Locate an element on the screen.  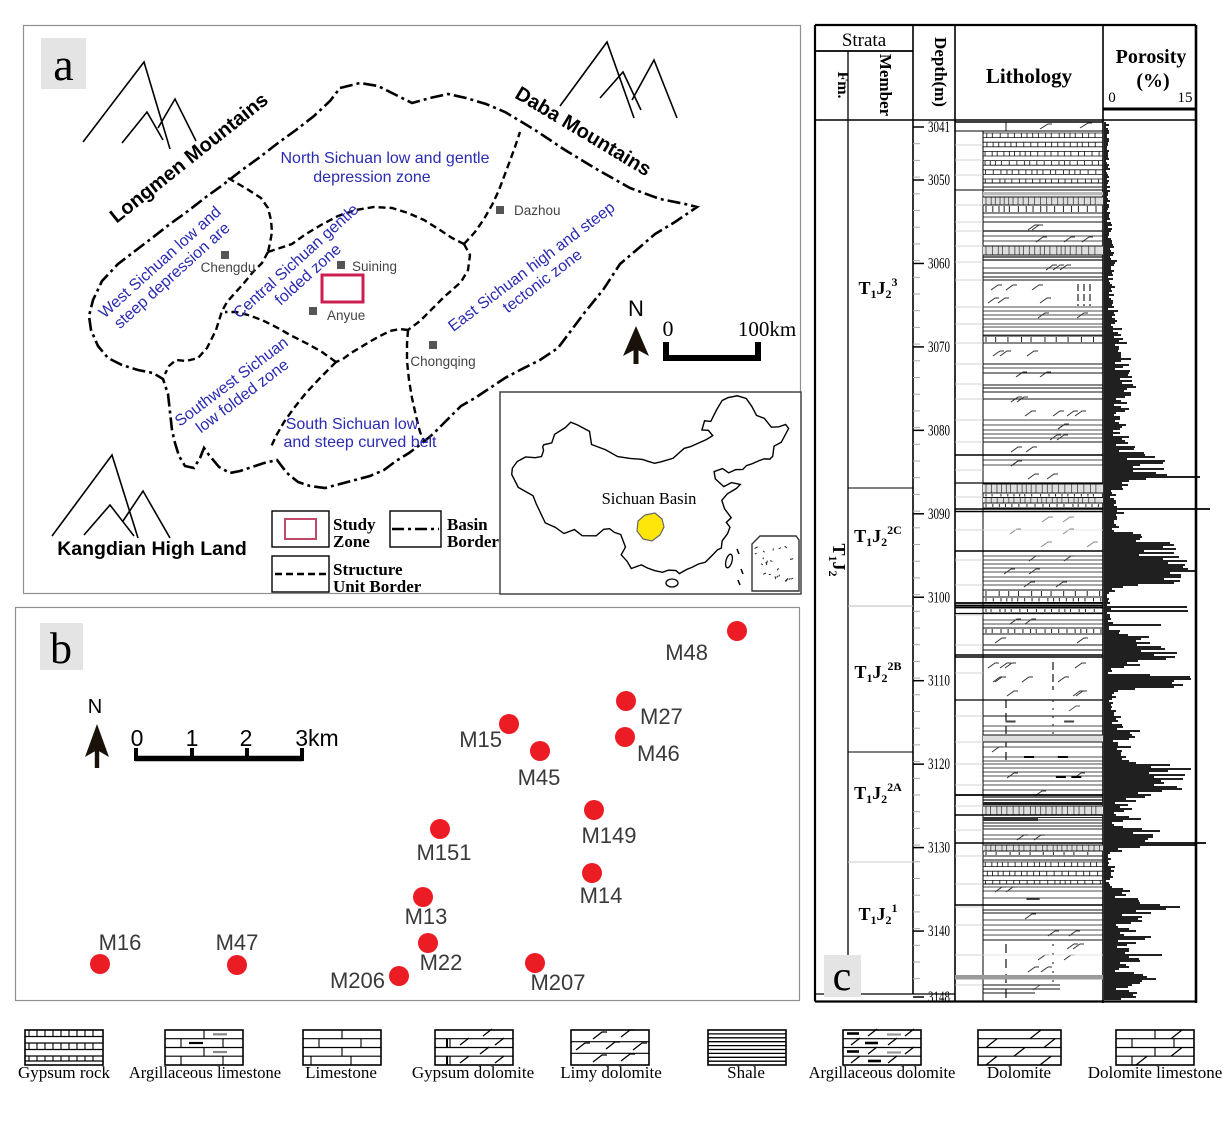
svg-text: Member is located at coordinates (885, 85).